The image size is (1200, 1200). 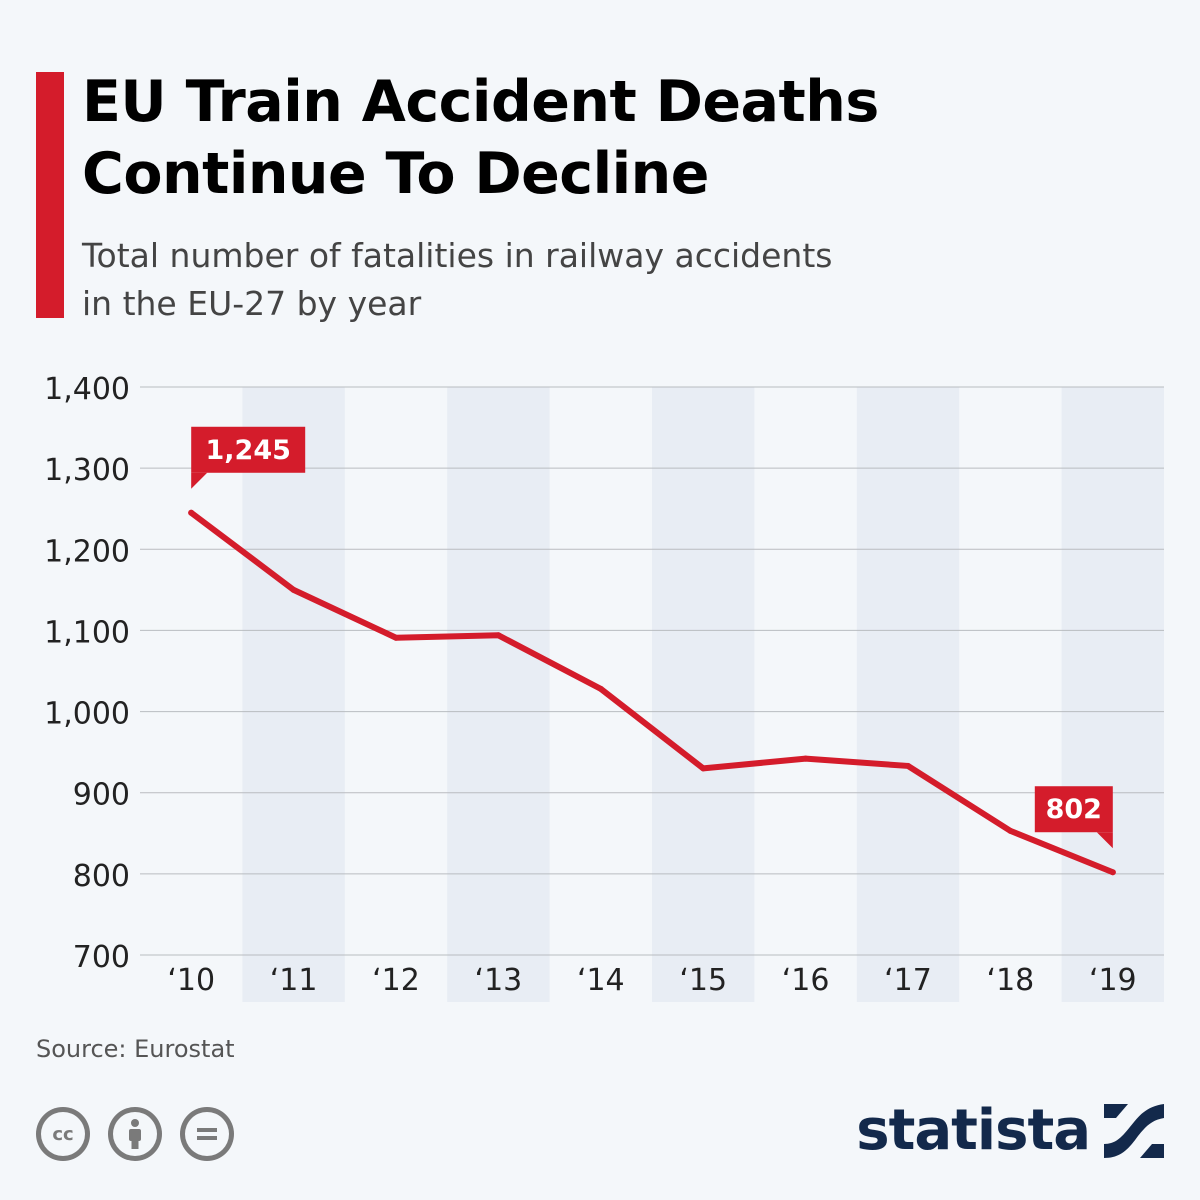 I want to click on data-label: 1,245, so click(x=247, y=450).